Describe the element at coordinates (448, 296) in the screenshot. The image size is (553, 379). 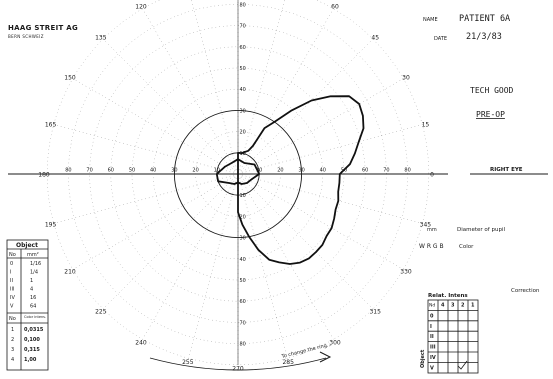
I see `rel-intens-title: Relat. Intens` at that location.